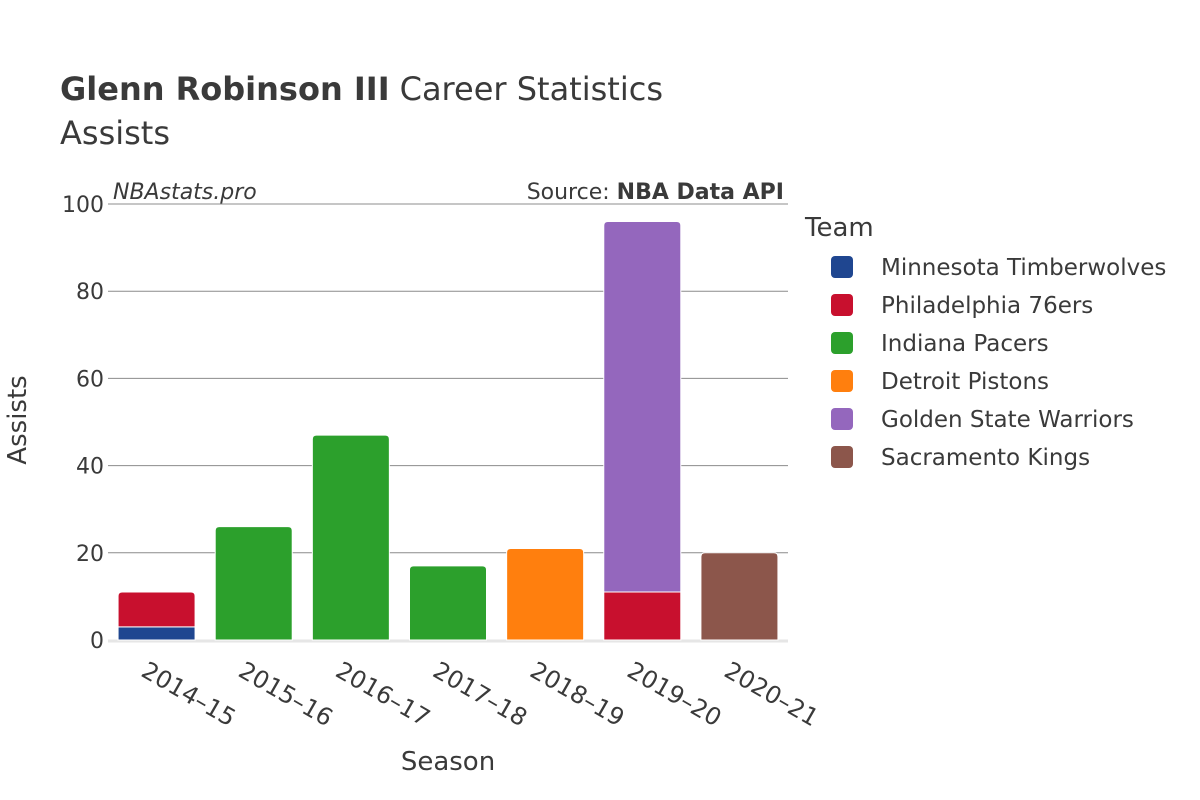  What do you see at coordinates (1007, 420) in the screenshot?
I see `legend-label-golden-state-warriors: Golden State Warriors` at bounding box center [1007, 420].